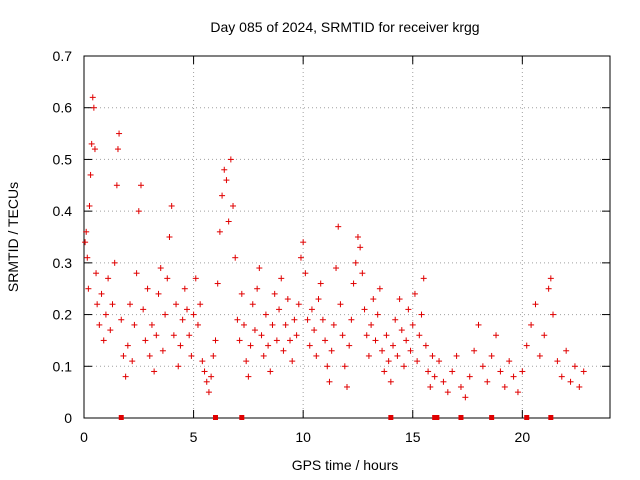 The height and width of the screenshot is (480, 640). I want to click on y-tick-label: 0.2, so click(63, 315).